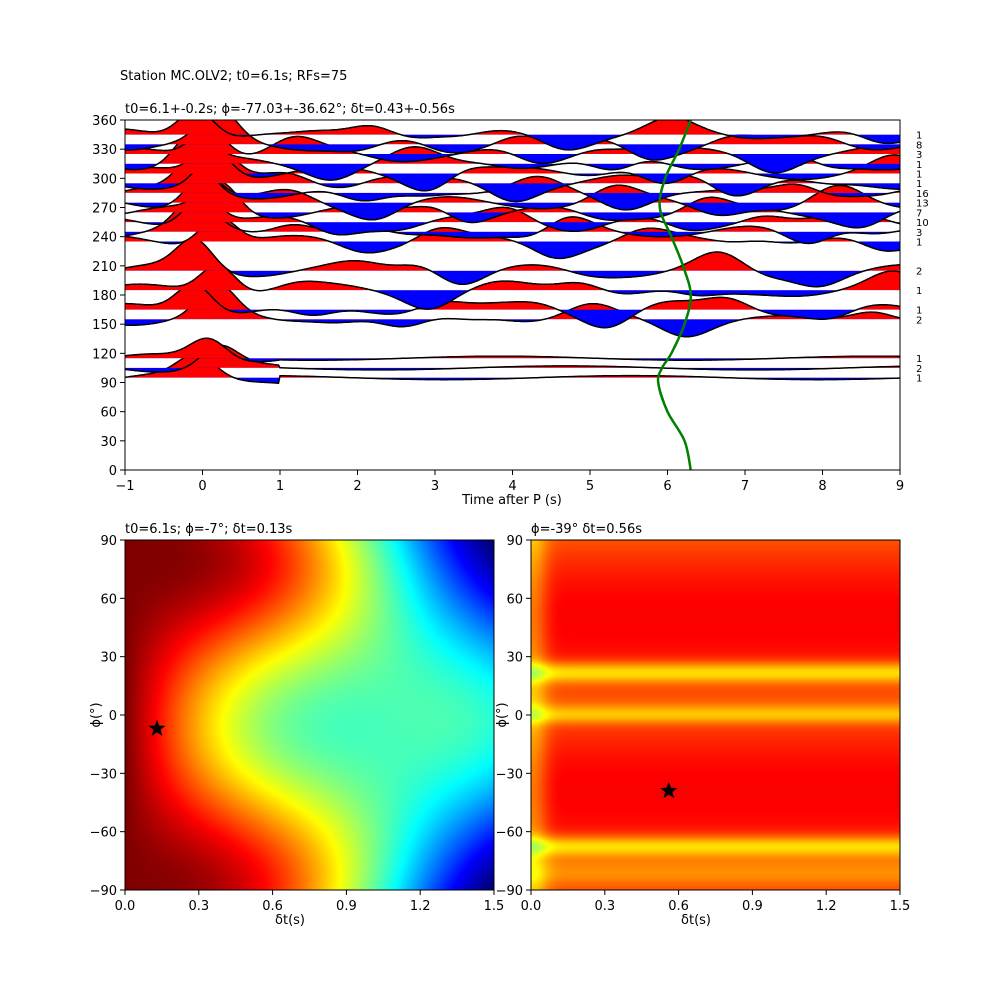 The height and width of the screenshot is (1004, 1000). Describe the element at coordinates (509, 833) in the screenshot. I see `y-tick-label: −60` at that location.